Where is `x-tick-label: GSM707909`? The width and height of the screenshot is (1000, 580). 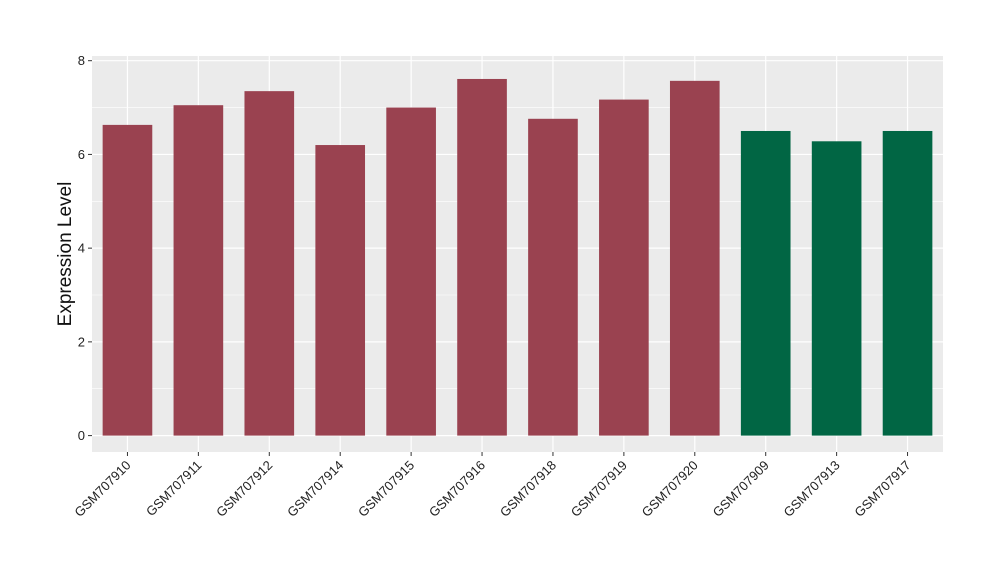
x-tick-label: GSM707909 is located at coordinates (741, 489).